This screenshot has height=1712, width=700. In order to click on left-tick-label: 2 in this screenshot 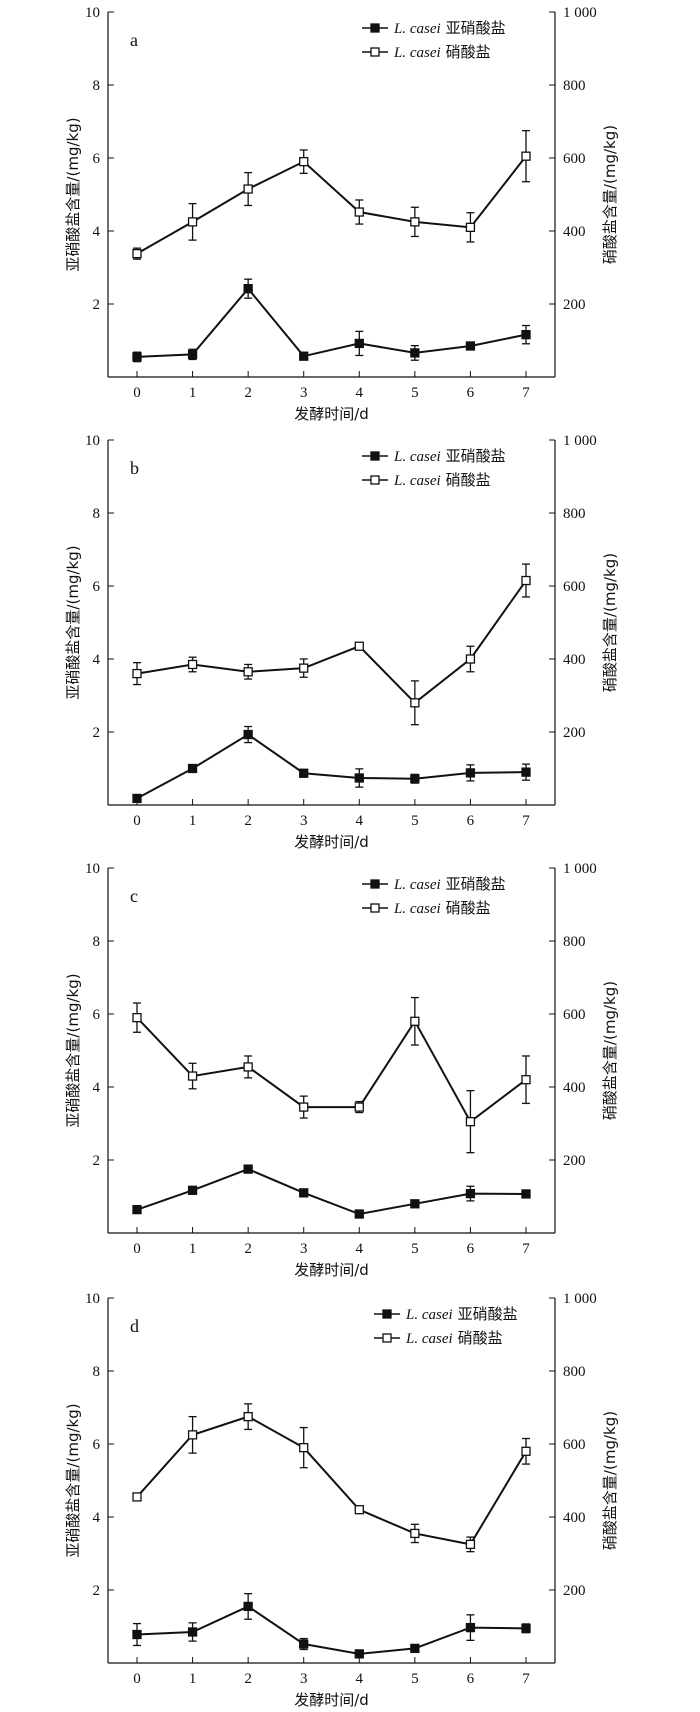, I will do `click(97, 305)`.